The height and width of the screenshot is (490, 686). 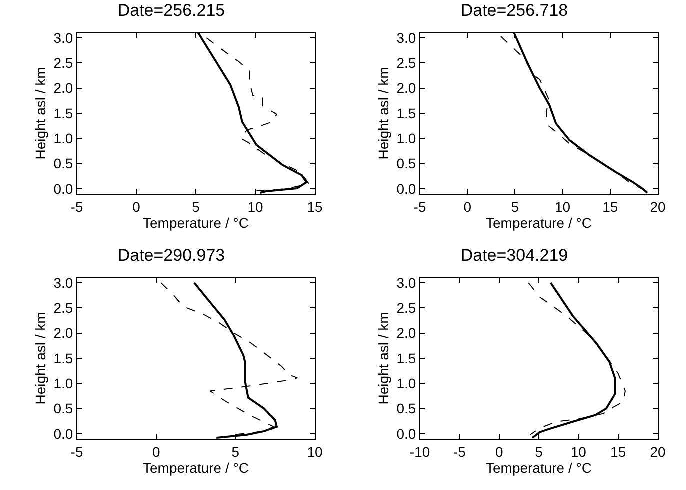 I want to click on chart-title: Date=256.718, so click(x=514, y=10).